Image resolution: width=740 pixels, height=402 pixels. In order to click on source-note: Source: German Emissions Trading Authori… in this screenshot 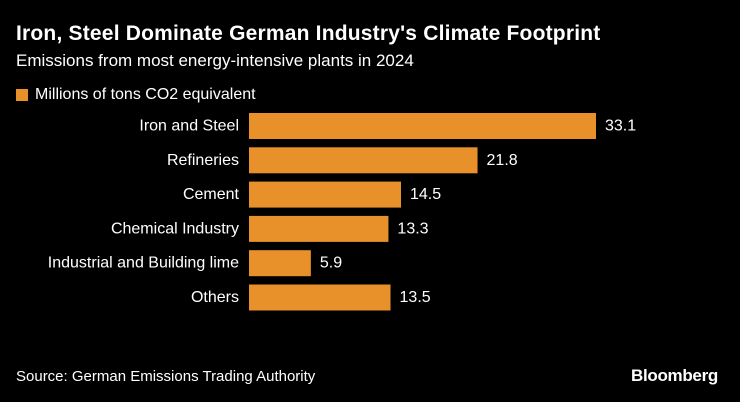, I will do `click(166, 376)`.